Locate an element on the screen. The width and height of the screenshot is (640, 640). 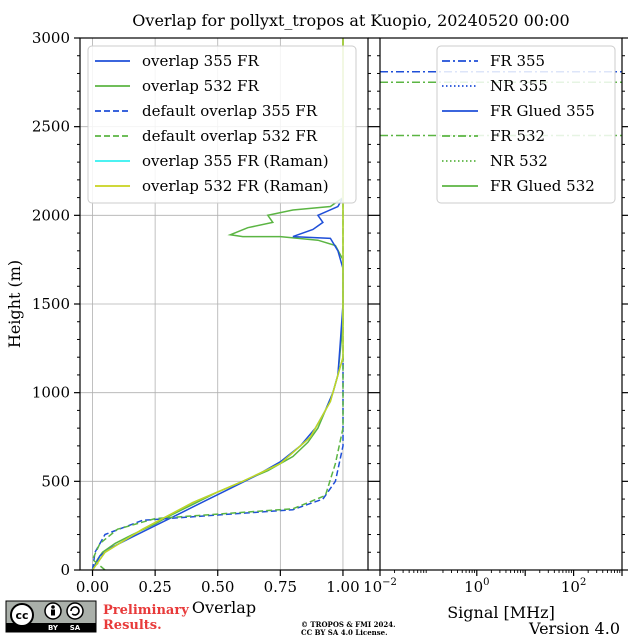
y-tick-label: 2000 is located at coordinates (51, 215).